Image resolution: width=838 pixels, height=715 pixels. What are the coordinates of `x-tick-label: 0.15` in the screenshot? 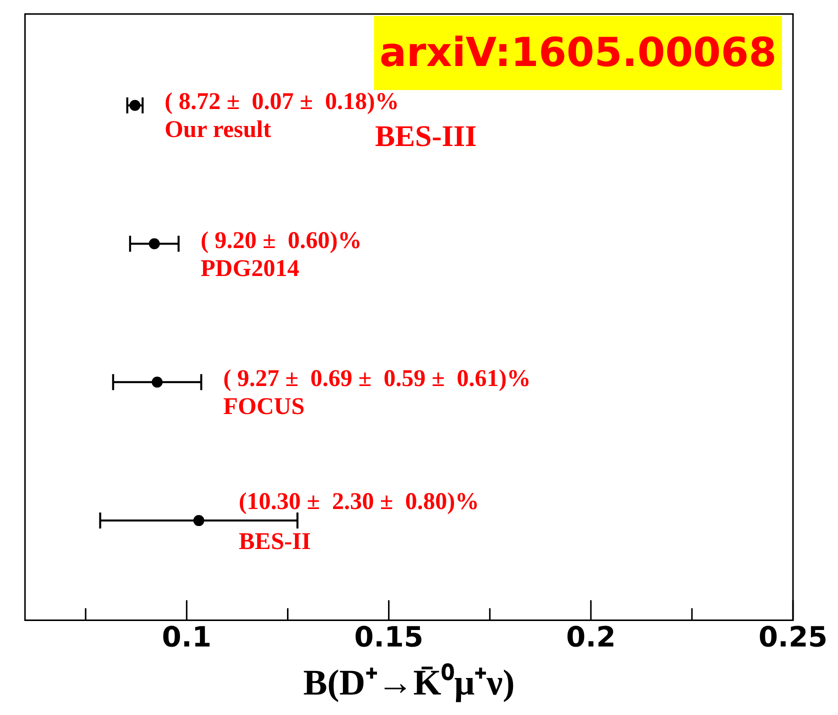 It's located at (389, 637).